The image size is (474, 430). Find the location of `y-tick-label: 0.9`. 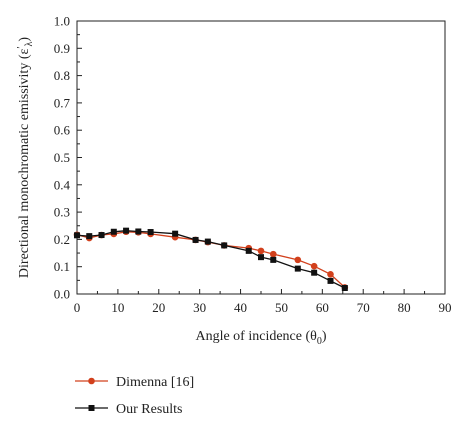

y-tick-label: 0.9 is located at coordinates (62, 48).